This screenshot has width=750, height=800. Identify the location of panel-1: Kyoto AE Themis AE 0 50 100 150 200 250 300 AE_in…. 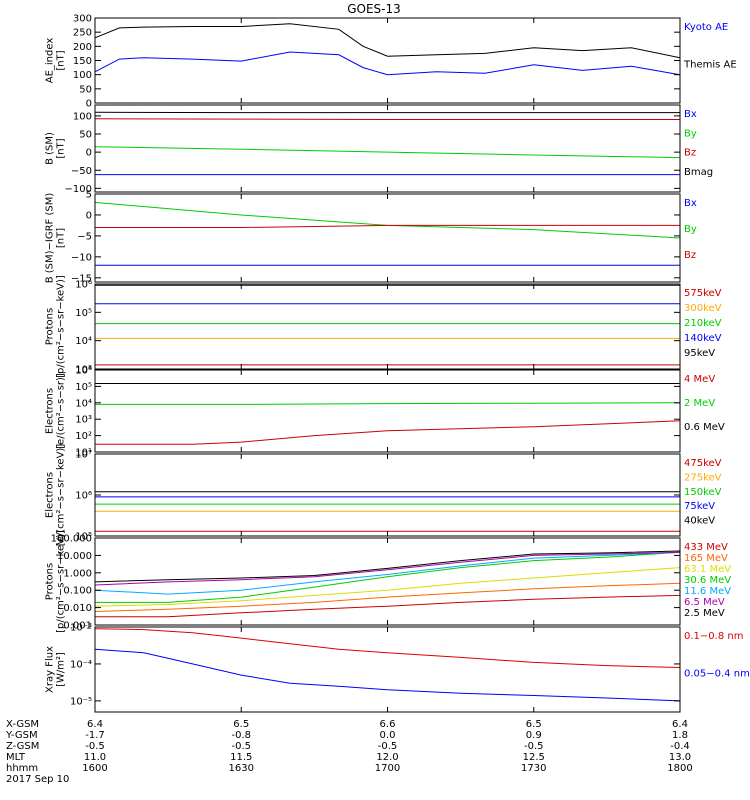
(391, 62).